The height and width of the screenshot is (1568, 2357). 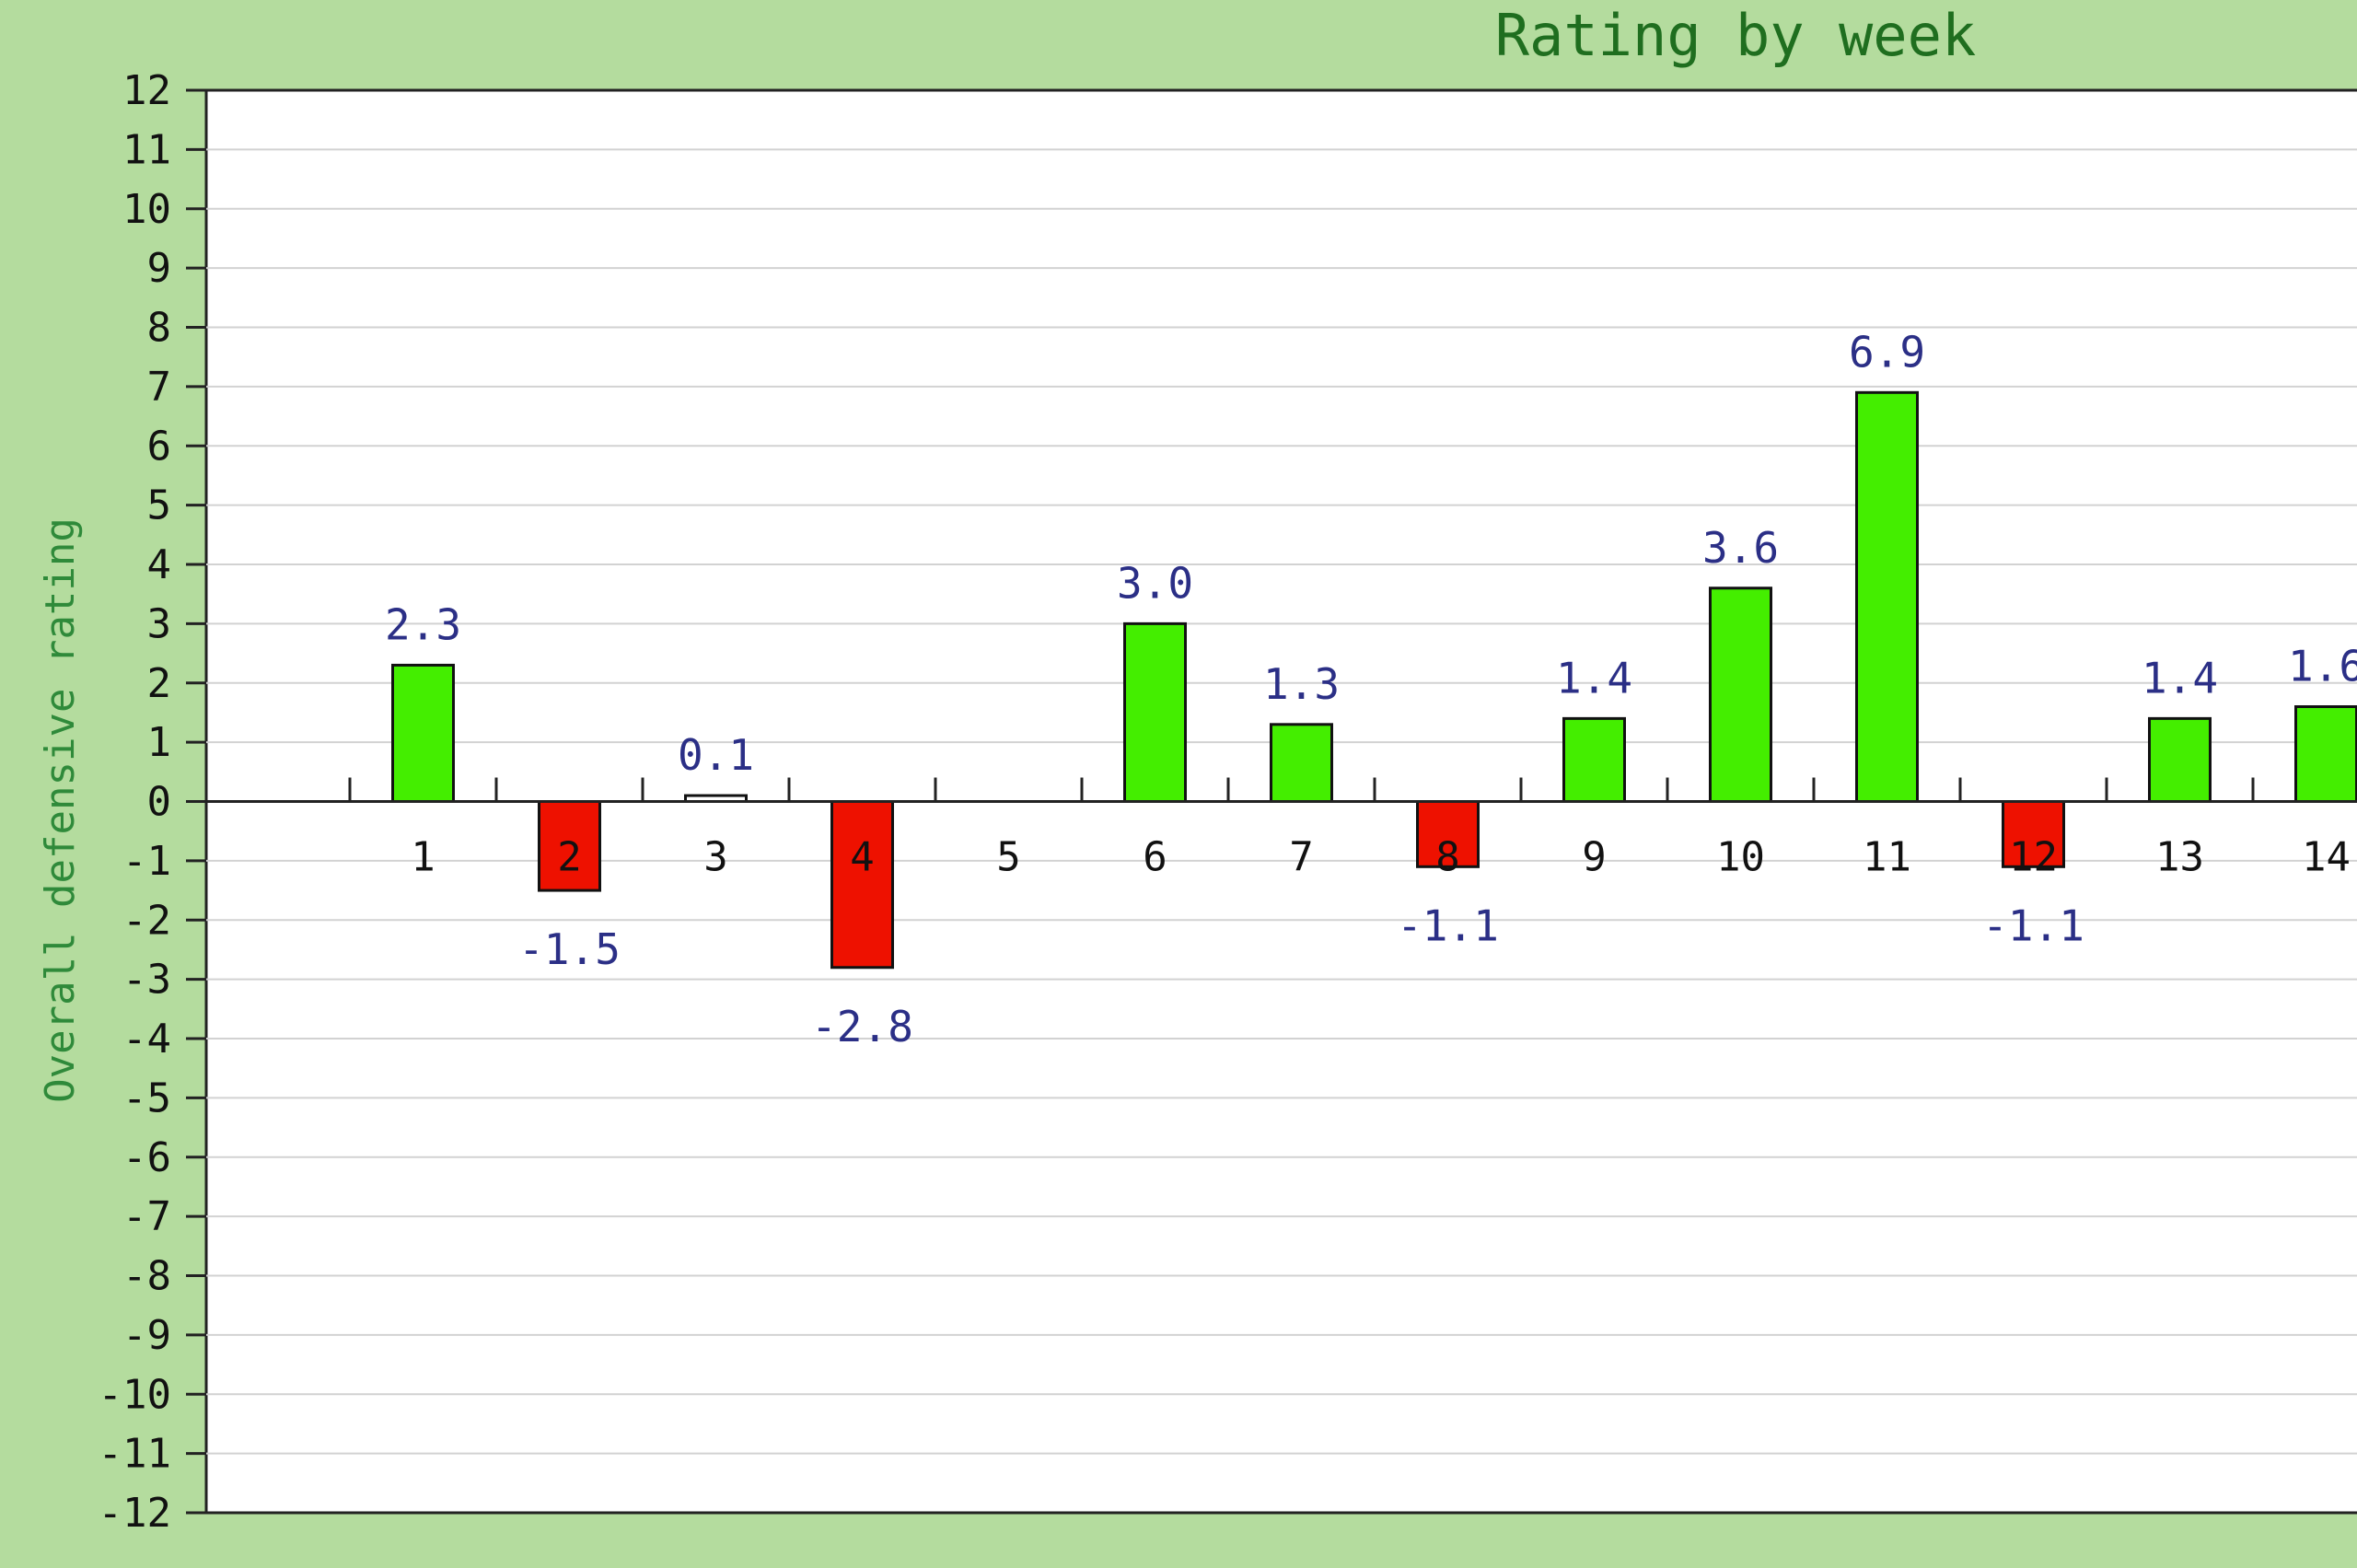 I want to click on data-label: 1.3, so click(x=1301, y=684).